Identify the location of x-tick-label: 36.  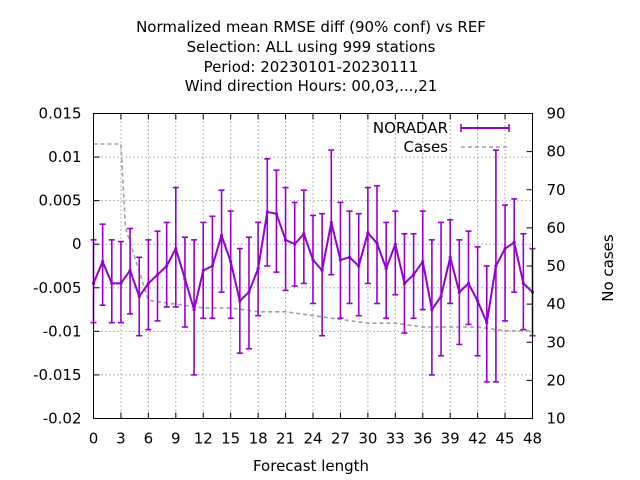
(422, 439).